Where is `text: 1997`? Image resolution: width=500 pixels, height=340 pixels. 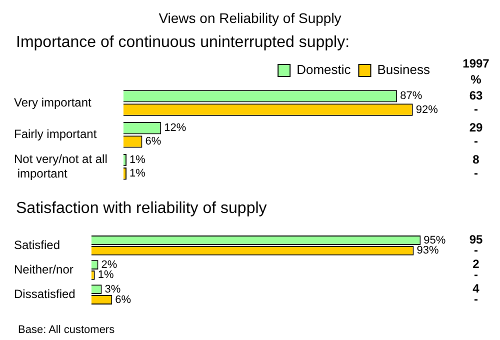 text: 1997 is located at coordinates (476, 63).